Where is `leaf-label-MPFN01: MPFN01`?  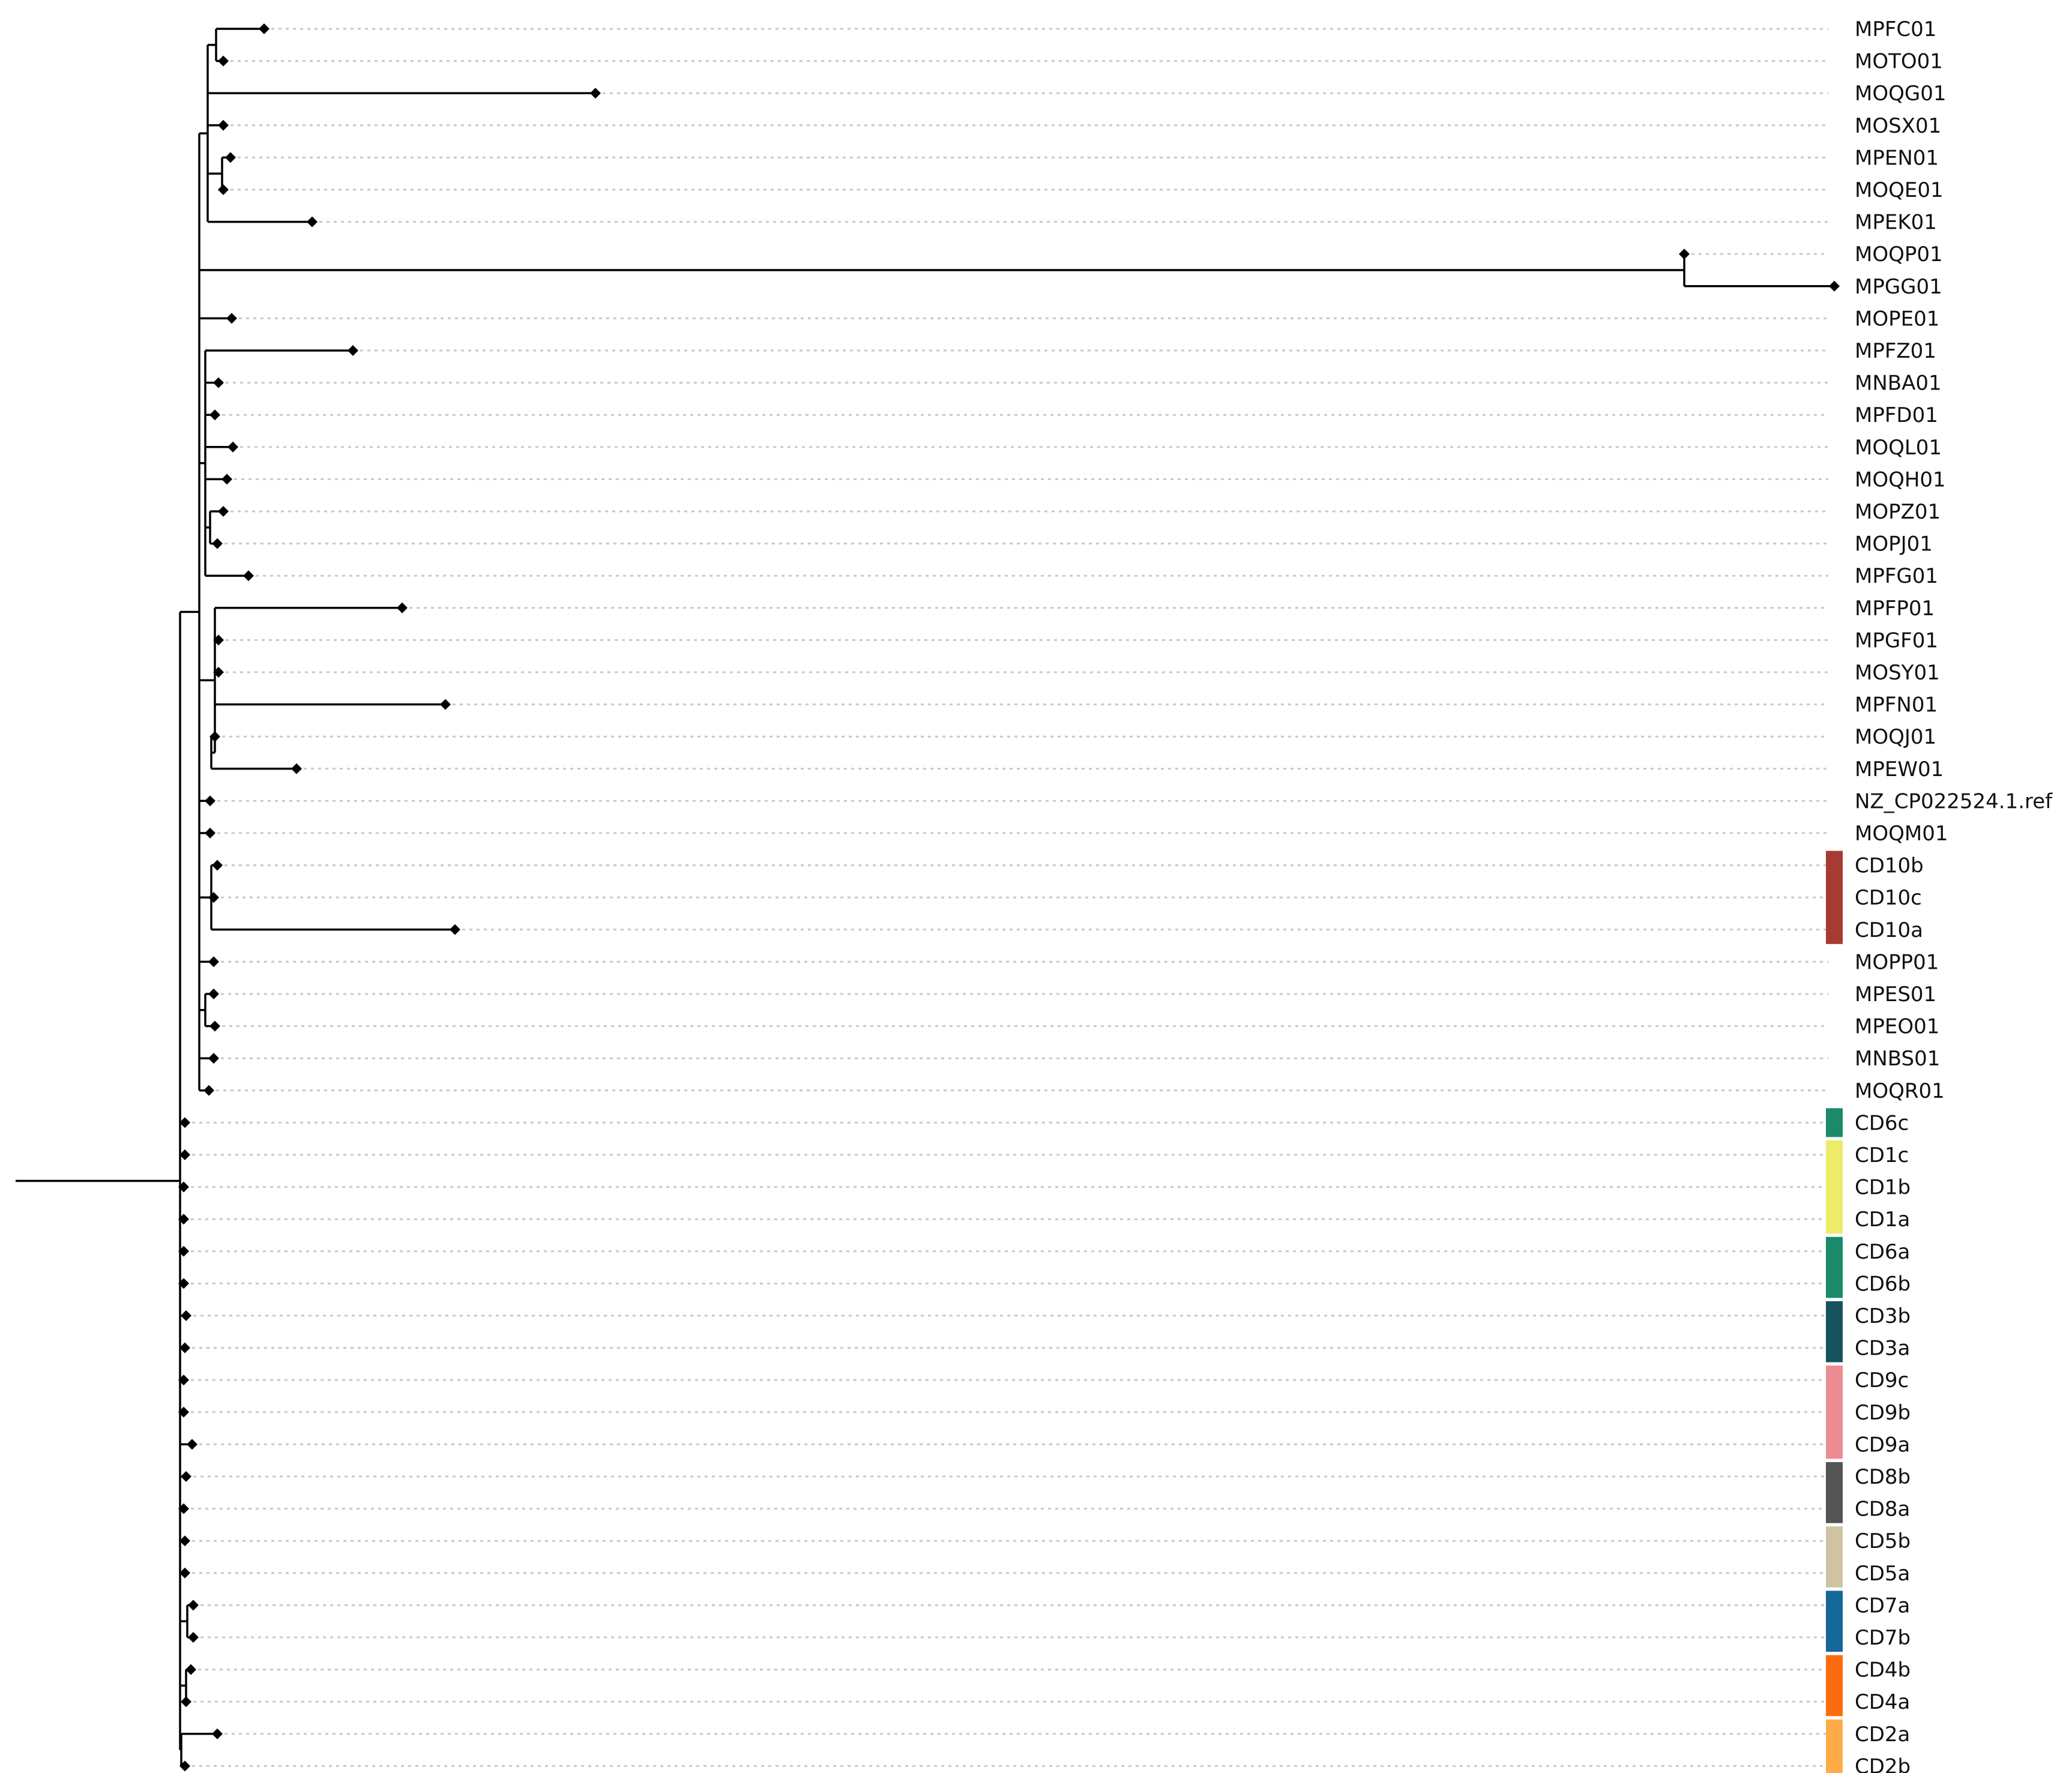 leaf-label-MPFN01: MPFN01 is located at coordinates (1896, 705).